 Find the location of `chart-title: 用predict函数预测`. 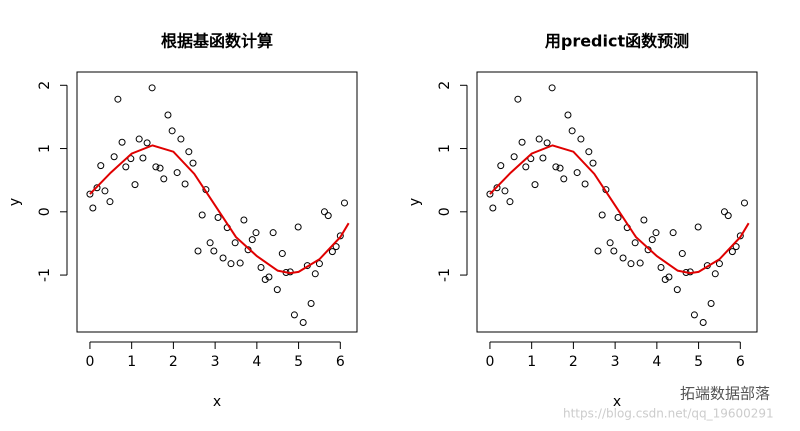

chart-title: 用predict函数预测 is located at coordinates (617, 41).